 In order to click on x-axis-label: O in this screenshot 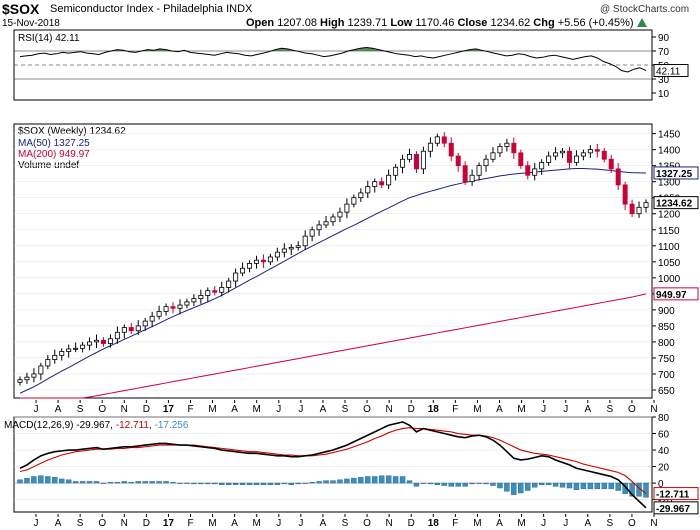, I will do `click(102, 523)`.